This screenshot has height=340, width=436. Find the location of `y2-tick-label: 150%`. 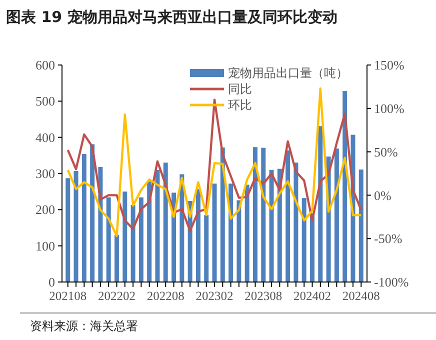

y2-tick-label: 150% is located at coordinates (389, 65).